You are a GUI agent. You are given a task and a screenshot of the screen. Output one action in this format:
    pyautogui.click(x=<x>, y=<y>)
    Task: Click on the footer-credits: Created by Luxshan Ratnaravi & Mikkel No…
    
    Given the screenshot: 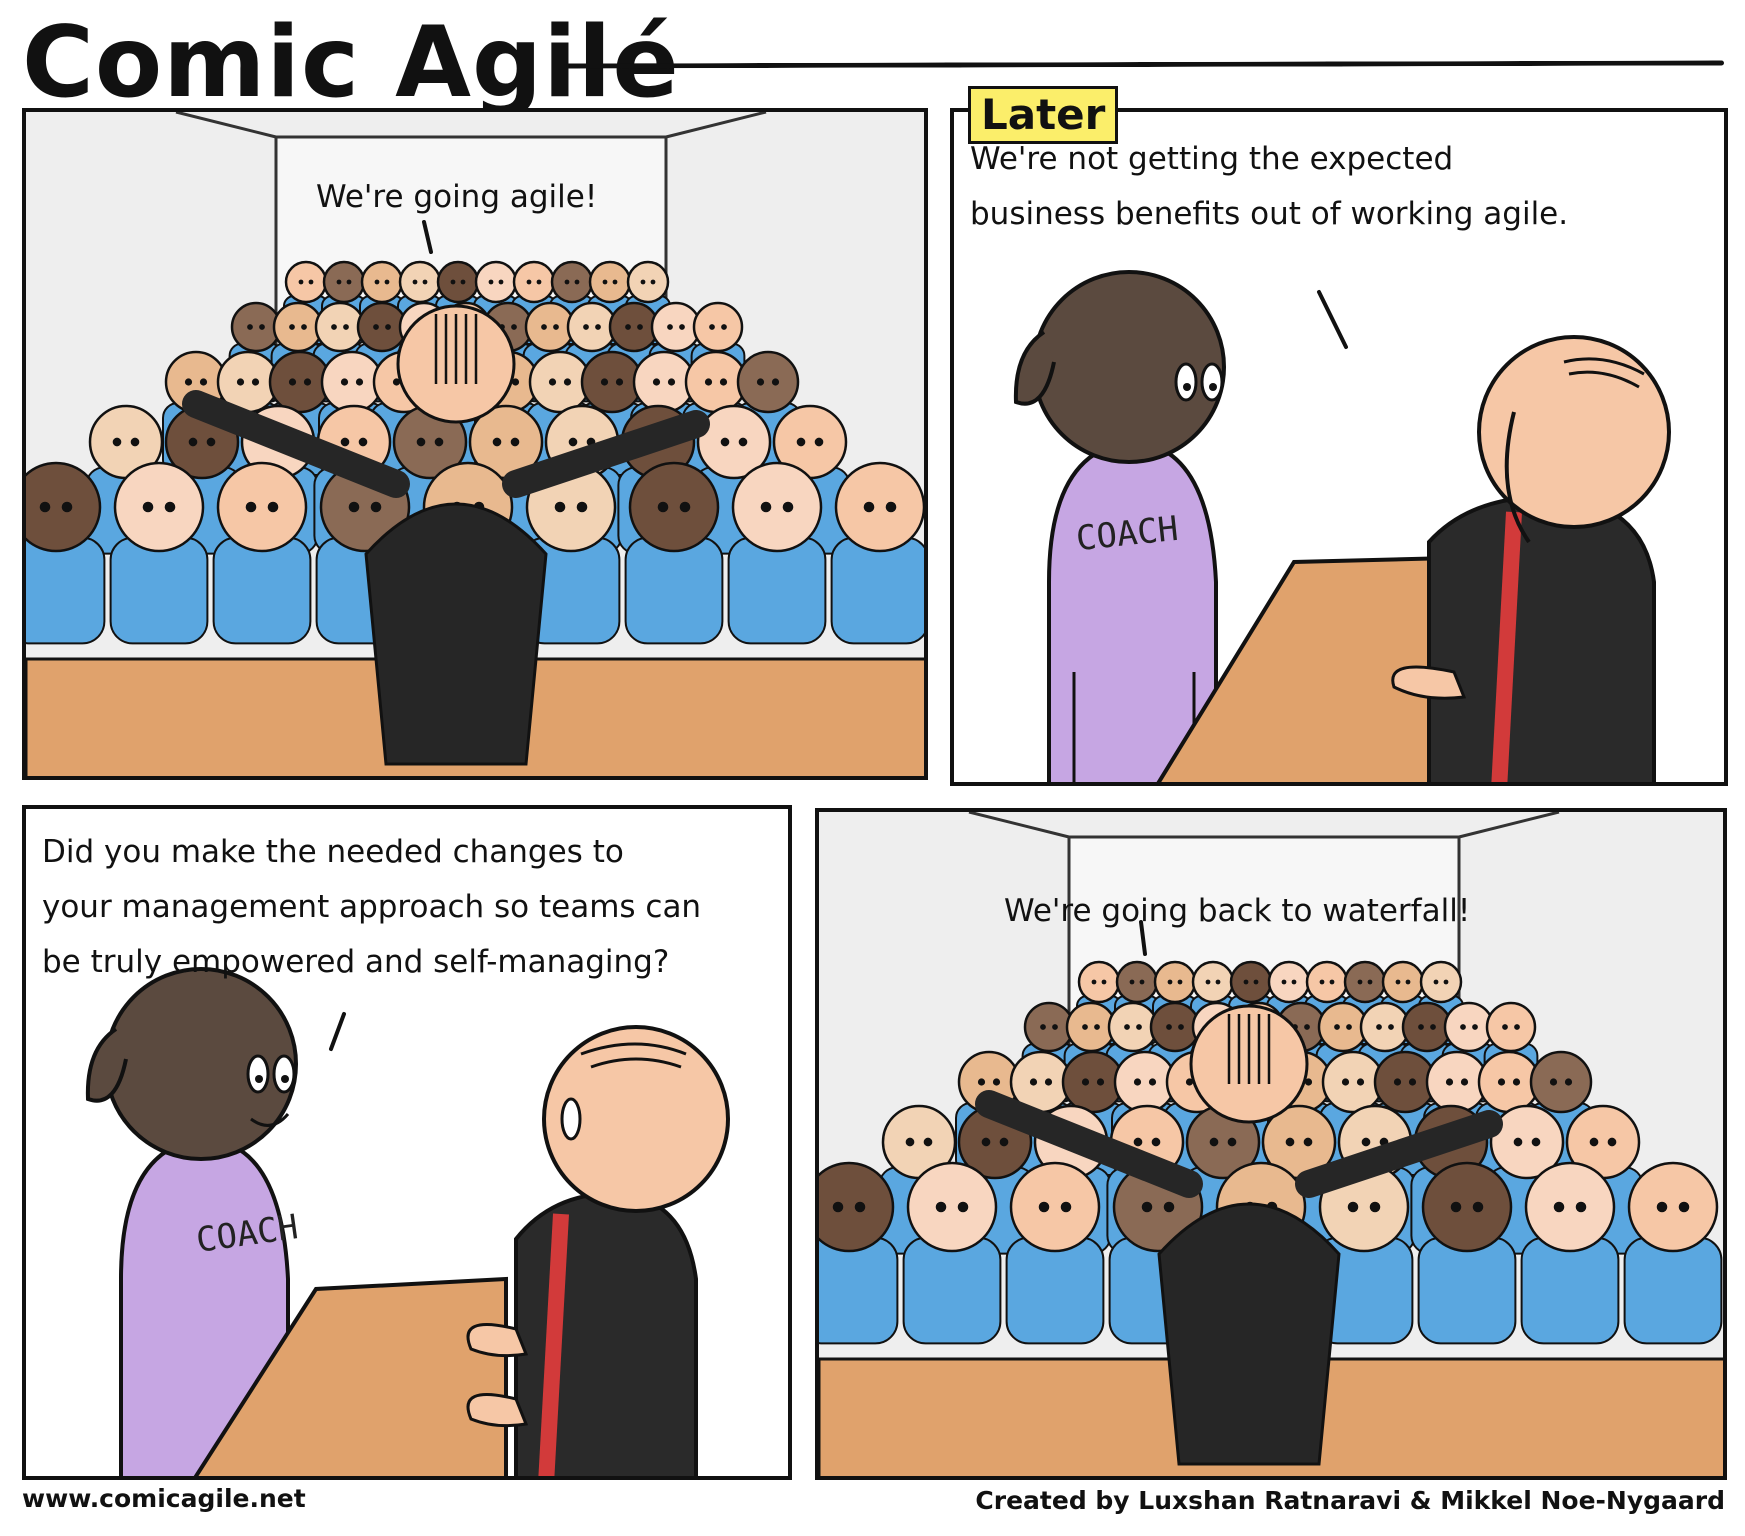 What is the action you would take?
    pyautogui.click(x=1350, y=1500)
    